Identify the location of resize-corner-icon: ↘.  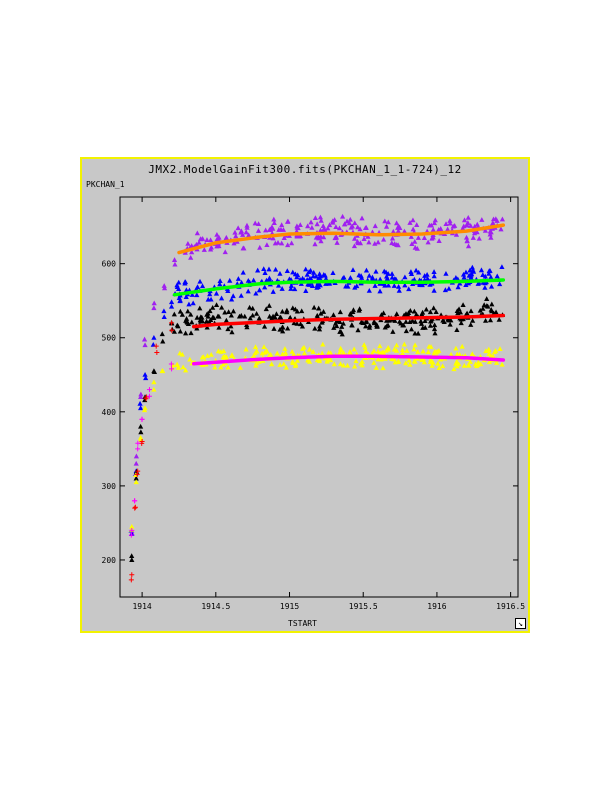
(520, 623).